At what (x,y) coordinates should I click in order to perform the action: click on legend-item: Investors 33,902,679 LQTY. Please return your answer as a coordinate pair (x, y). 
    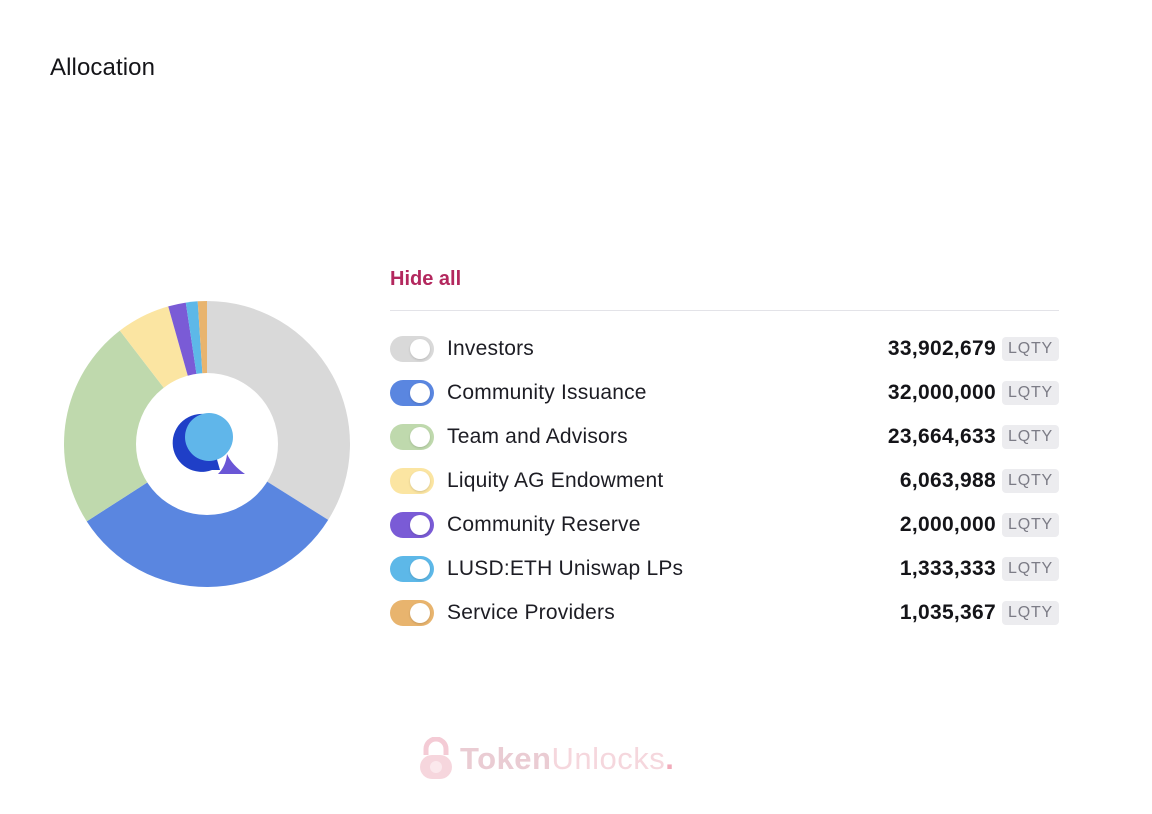
    Looking at the image, I should click on (724, 349).